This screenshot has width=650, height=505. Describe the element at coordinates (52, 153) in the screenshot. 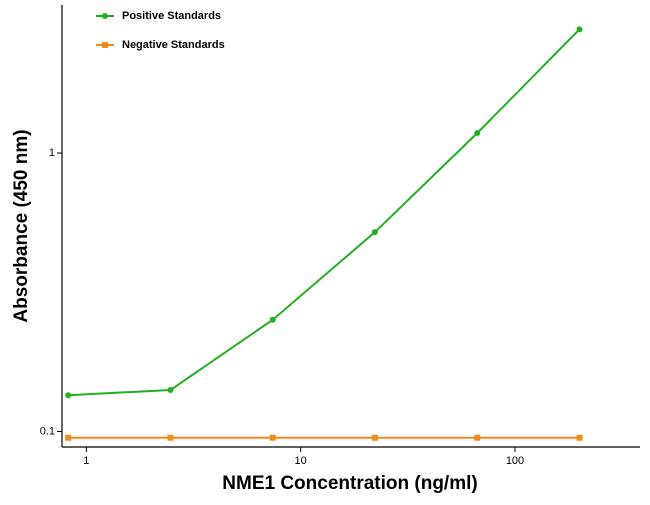

I see `y-tick-label: 1` at that location.